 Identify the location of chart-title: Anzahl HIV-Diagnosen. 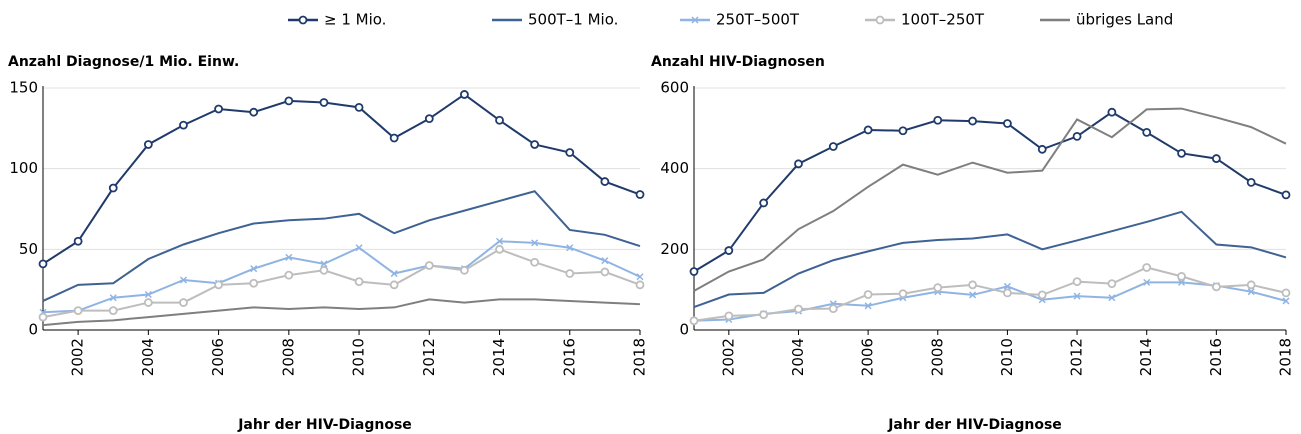
(738, 62).